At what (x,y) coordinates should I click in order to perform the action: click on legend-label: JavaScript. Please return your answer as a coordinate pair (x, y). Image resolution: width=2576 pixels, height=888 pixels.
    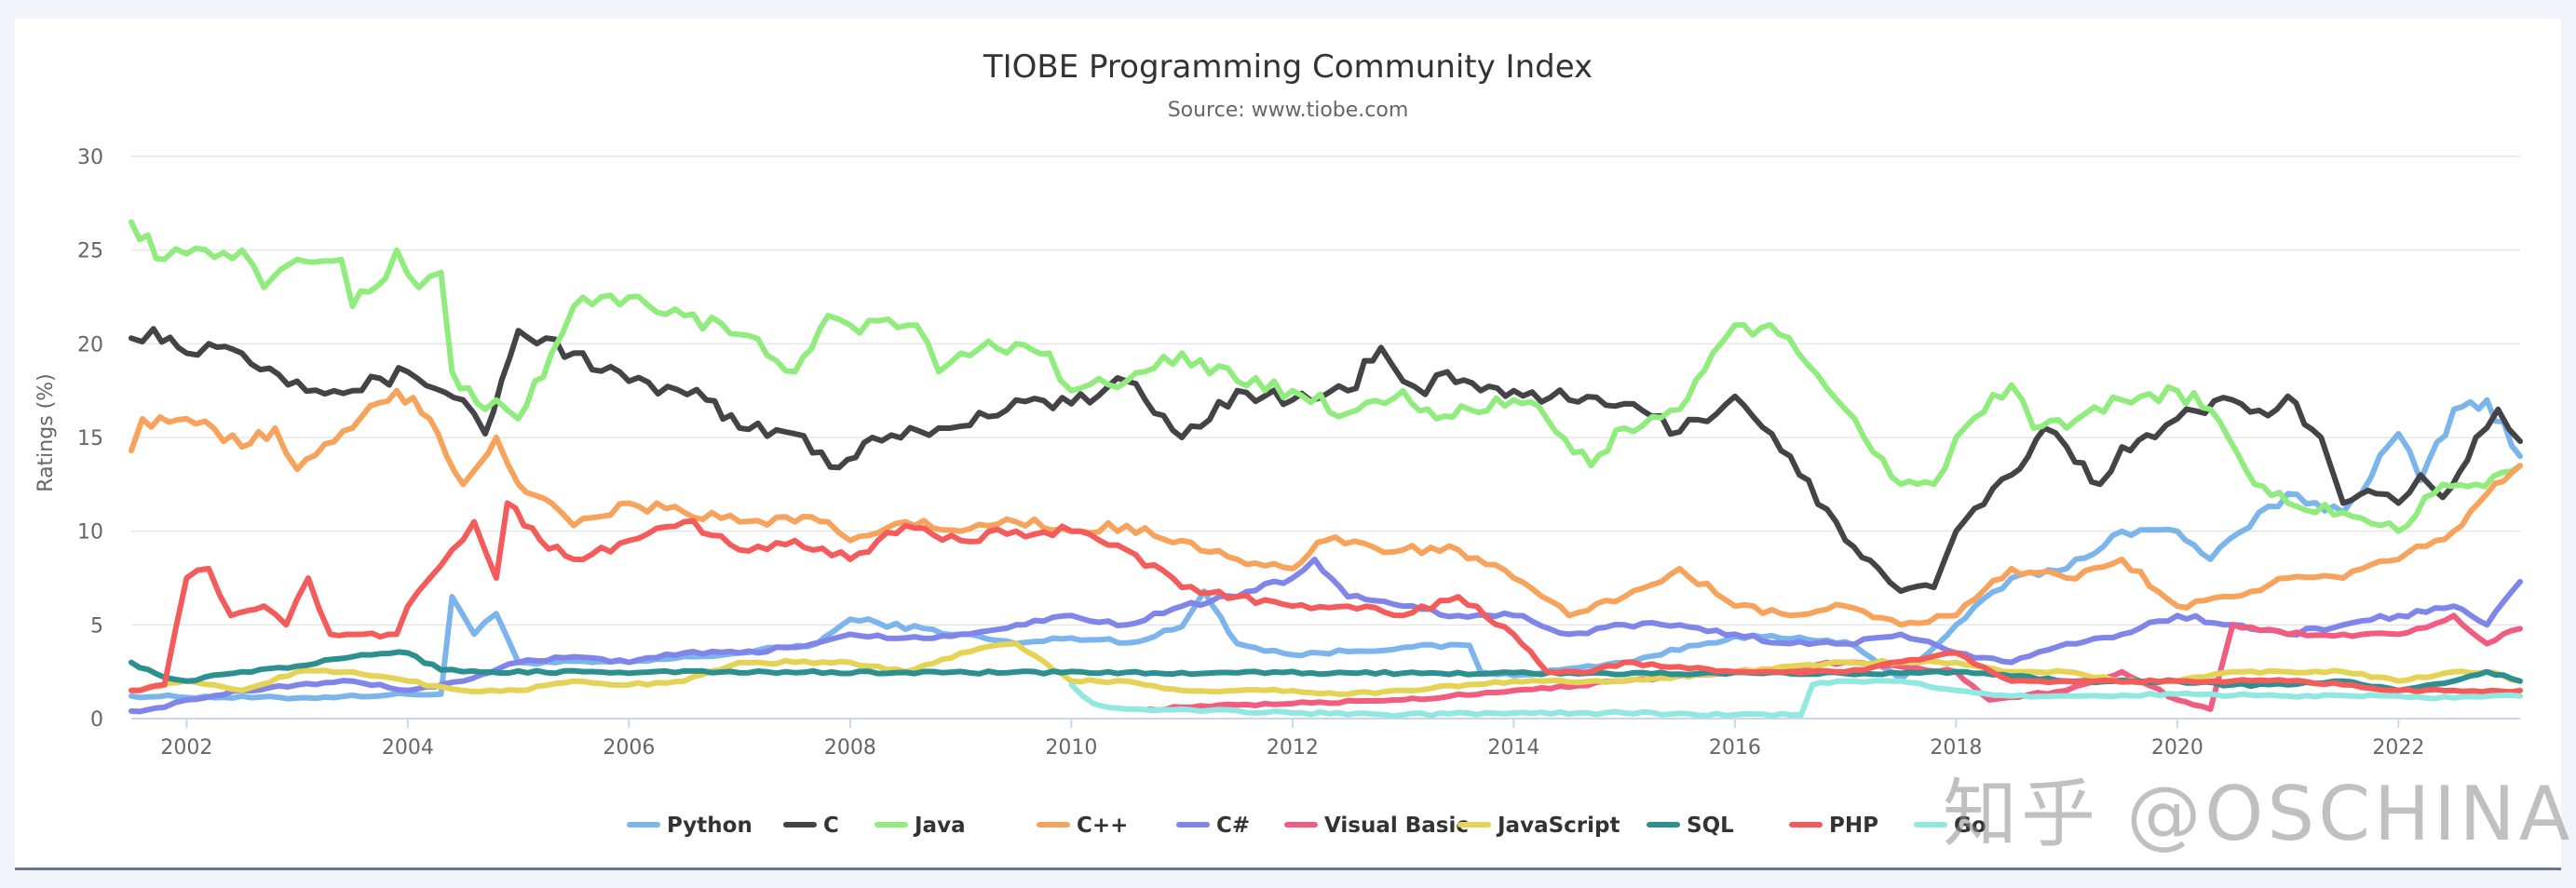
    Looking at the image, I should click on (1558, 826).